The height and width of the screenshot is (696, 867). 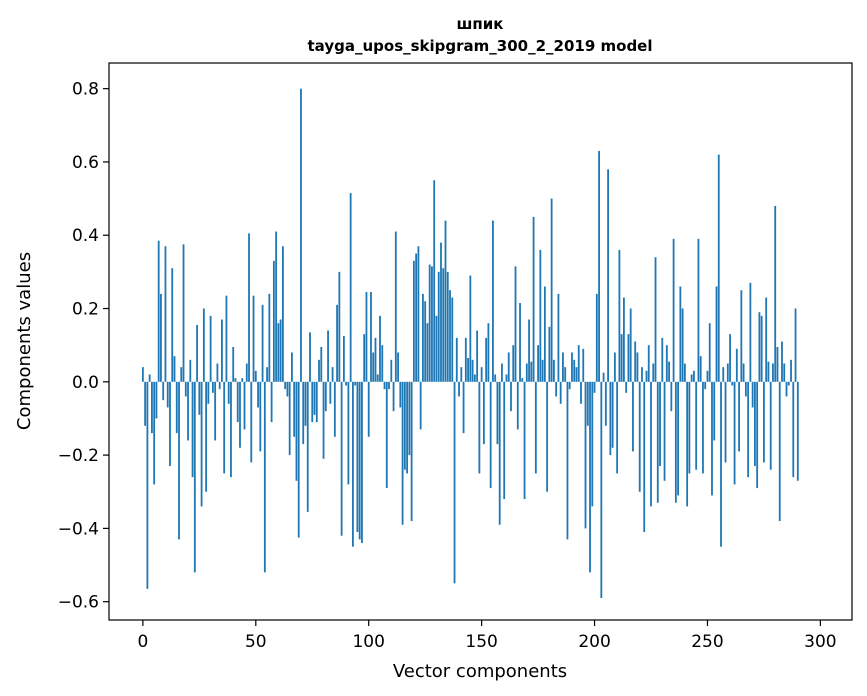 I want to click on x-tick-label: 150, so click(x=481, y=642).